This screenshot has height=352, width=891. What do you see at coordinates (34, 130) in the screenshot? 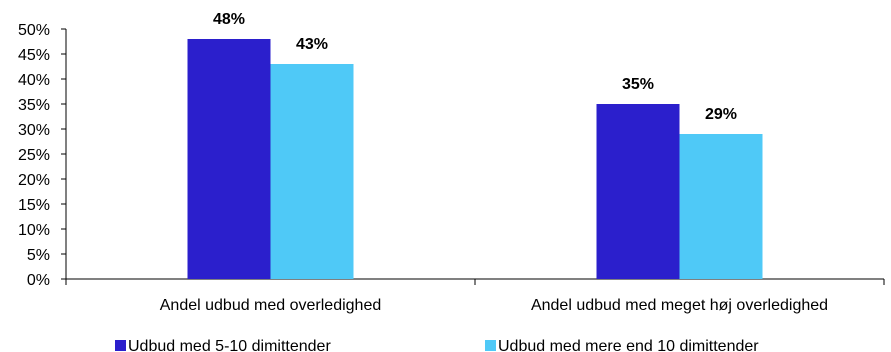
I see `y-tick-label: 30%` at bounding box center [34, 130].